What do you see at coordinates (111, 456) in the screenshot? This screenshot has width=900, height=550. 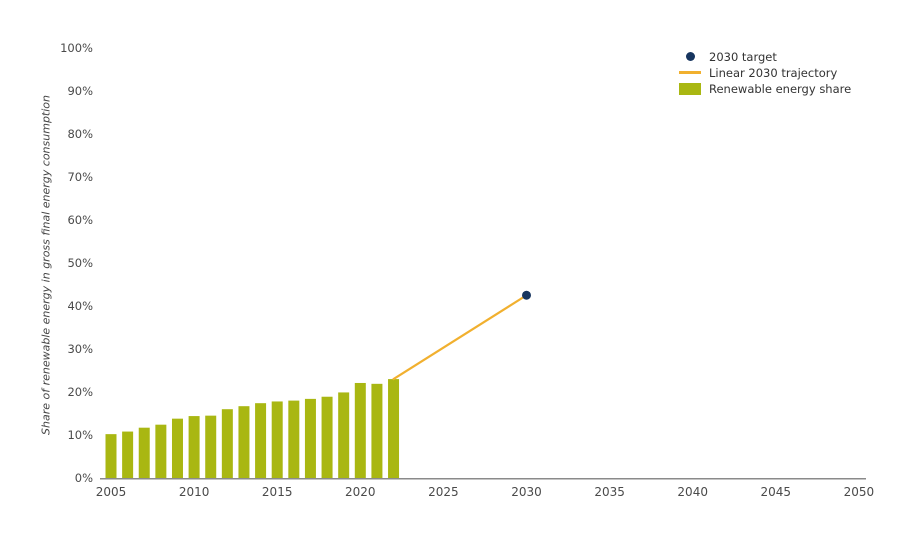 I see `bar-2005` at bounding box center [111, 456].